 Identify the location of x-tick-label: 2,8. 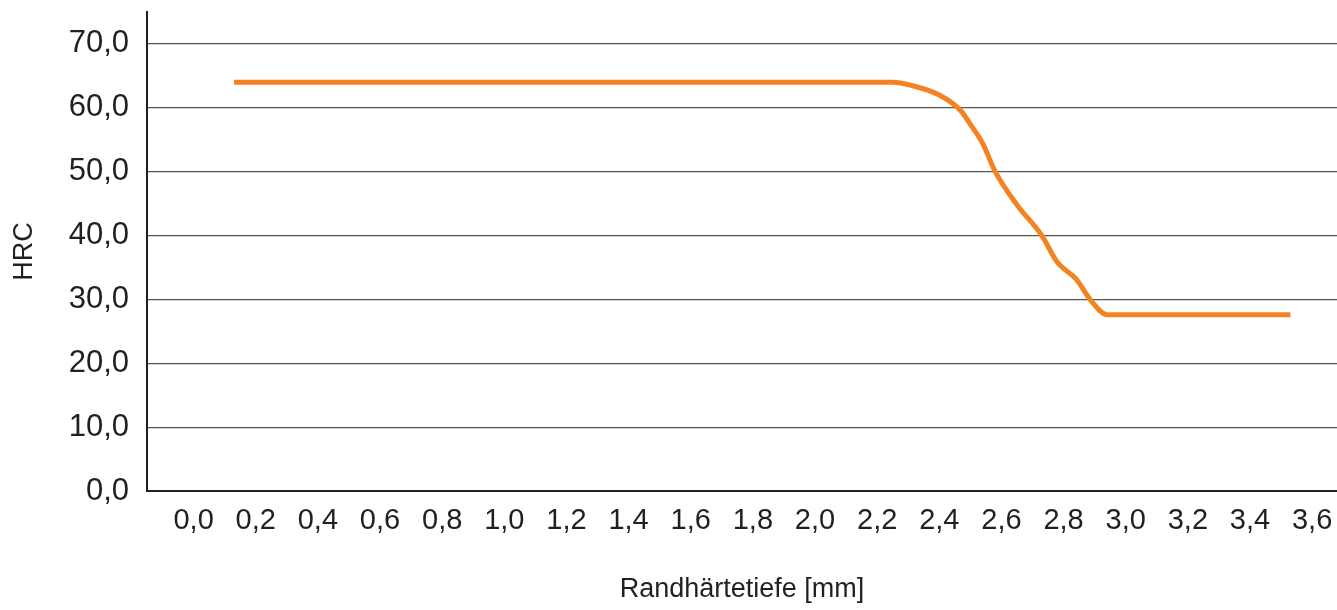
(1063, 519).